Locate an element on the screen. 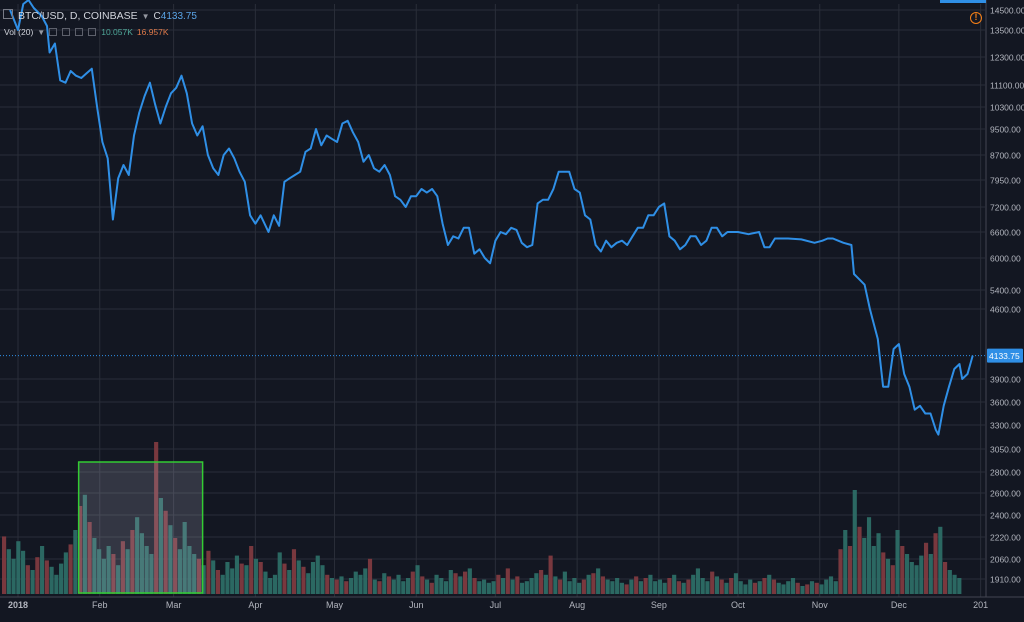 Image resolution: width=1024 pixels, height=622 pixels. warning-icon: ! is located at coordinates (976, 18).